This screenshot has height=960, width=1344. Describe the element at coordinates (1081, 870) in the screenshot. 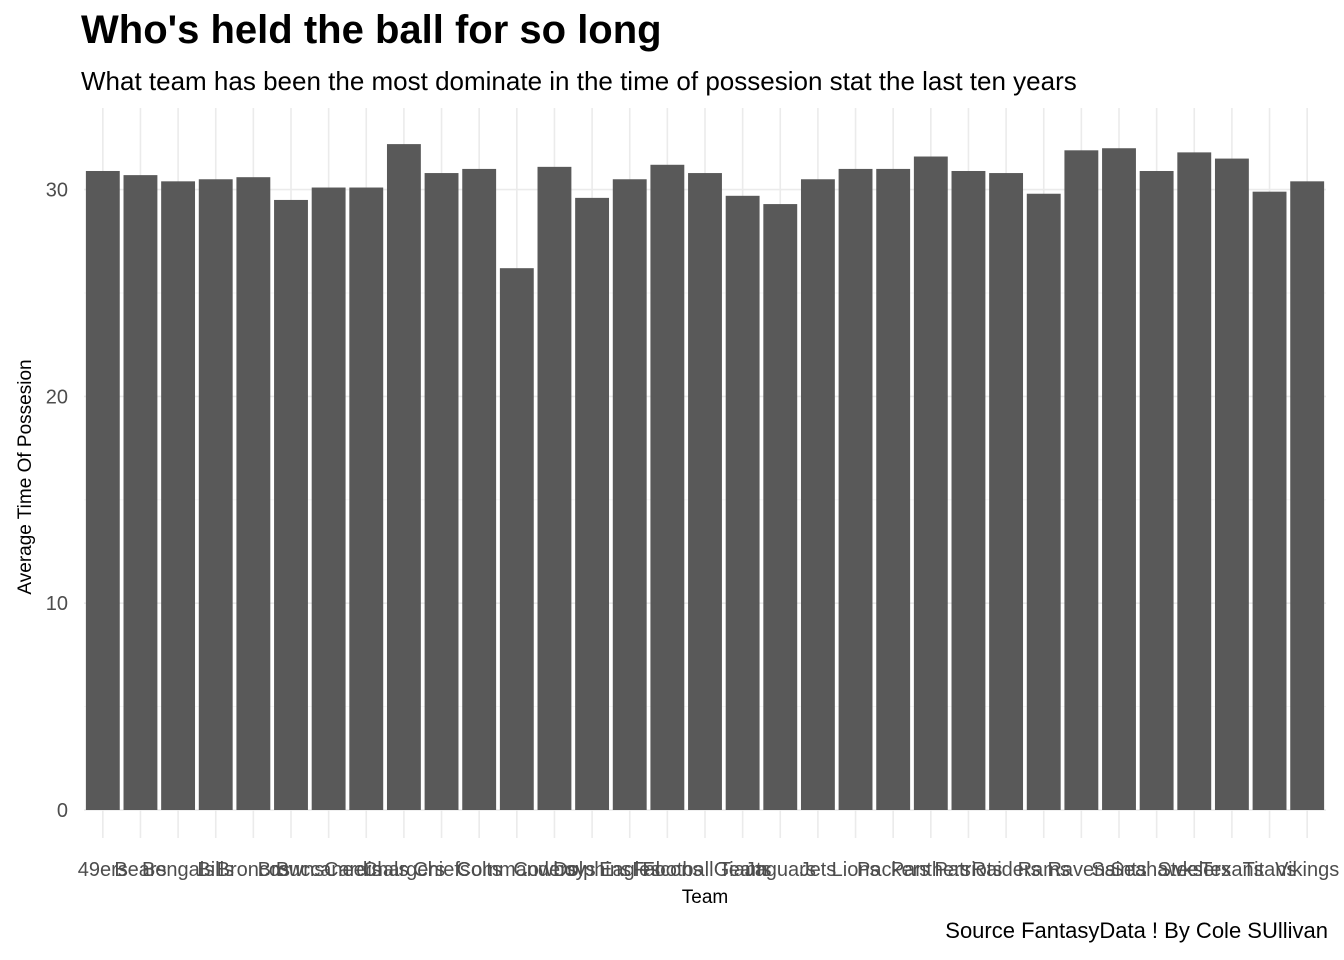

I see `x-tick-label: Ravens` at that location.